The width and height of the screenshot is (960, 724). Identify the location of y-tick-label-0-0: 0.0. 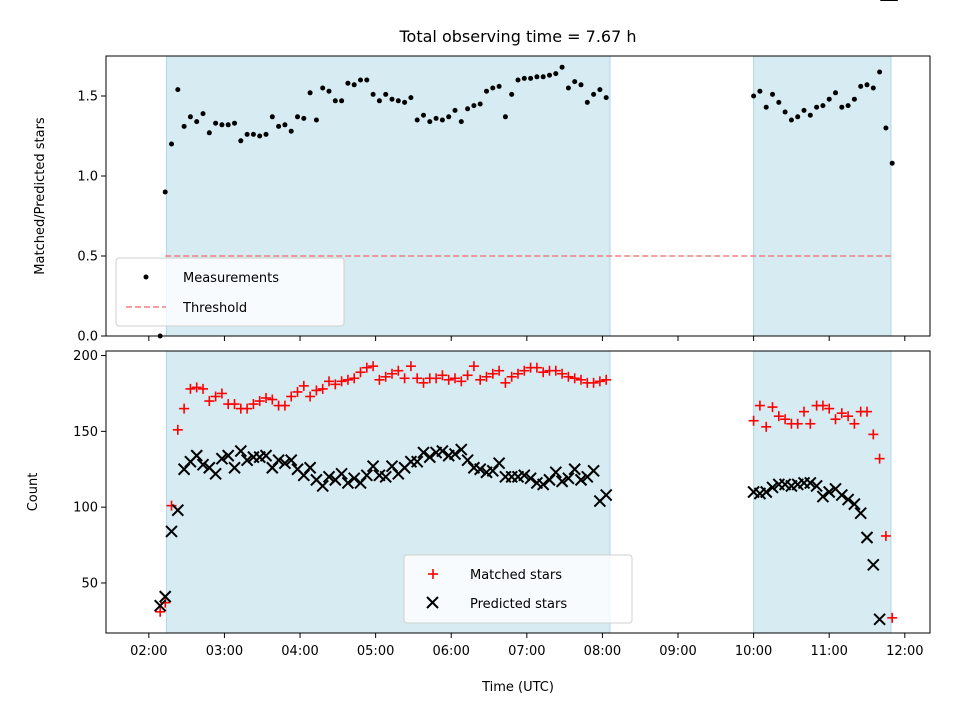
(87, 337).